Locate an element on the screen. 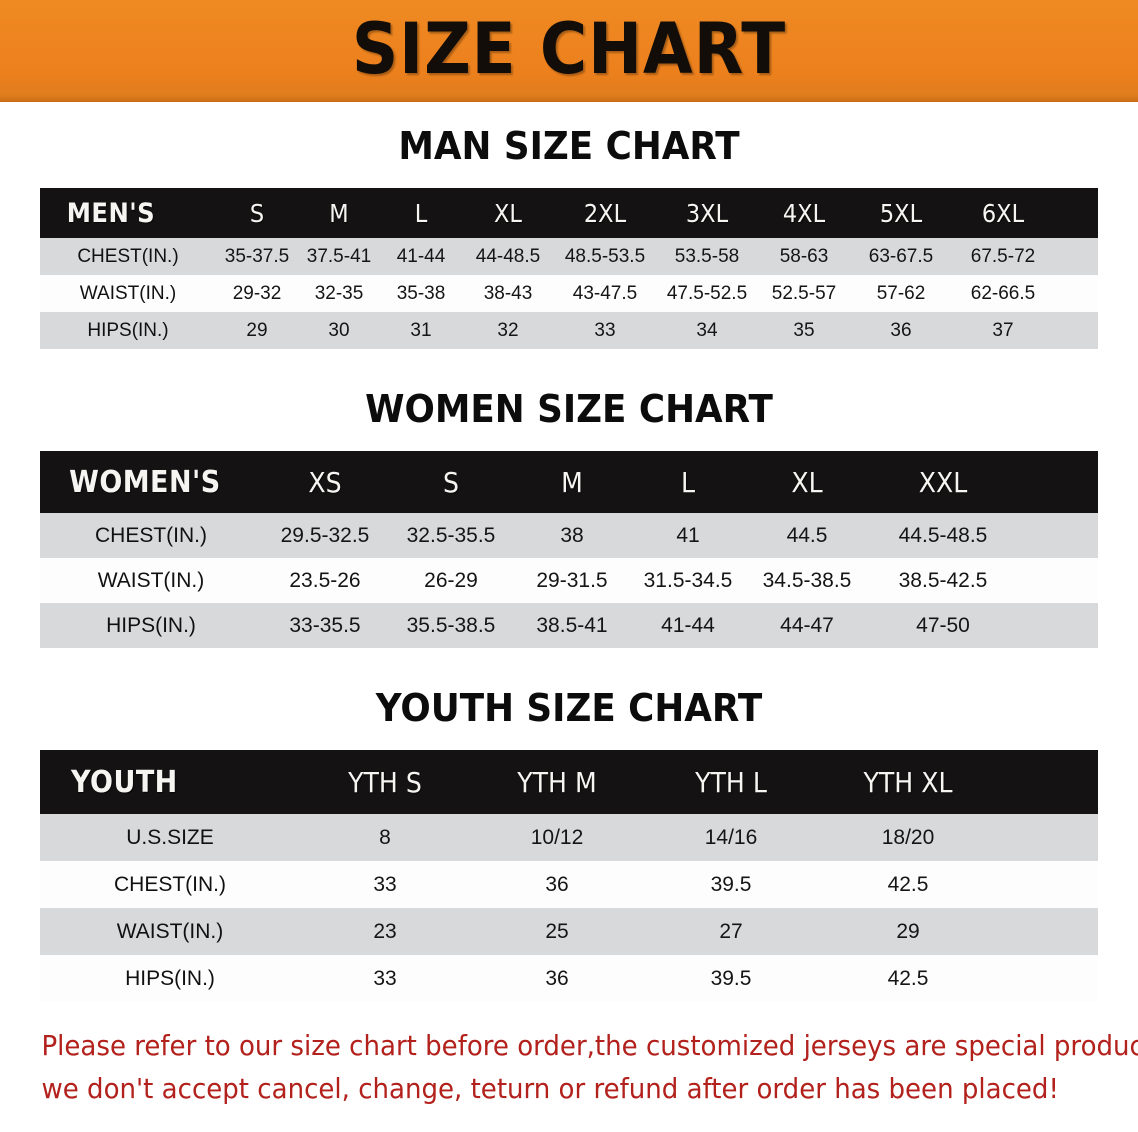  youth-cell-3-spacer is located at coordinates (1048, 978).